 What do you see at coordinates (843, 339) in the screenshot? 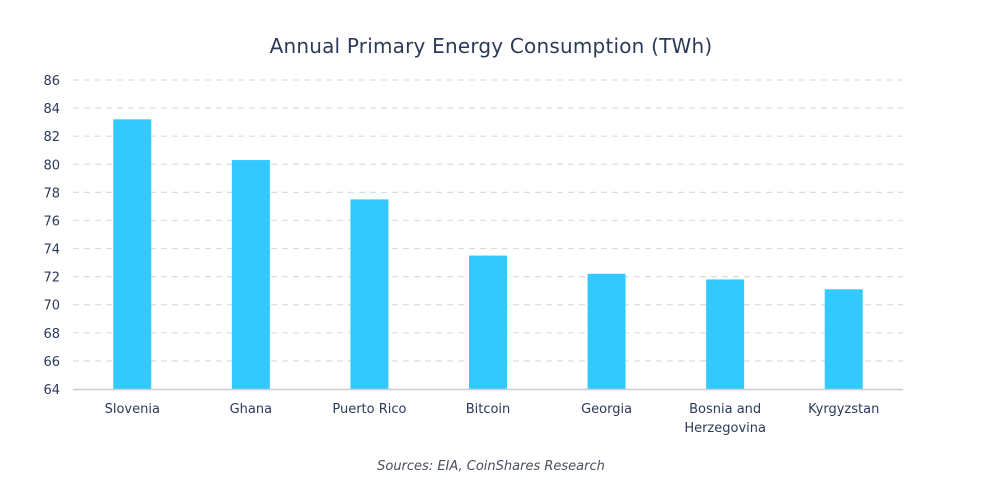
I see `bar-kyrgyzstan` at bounding box center [843, 339].